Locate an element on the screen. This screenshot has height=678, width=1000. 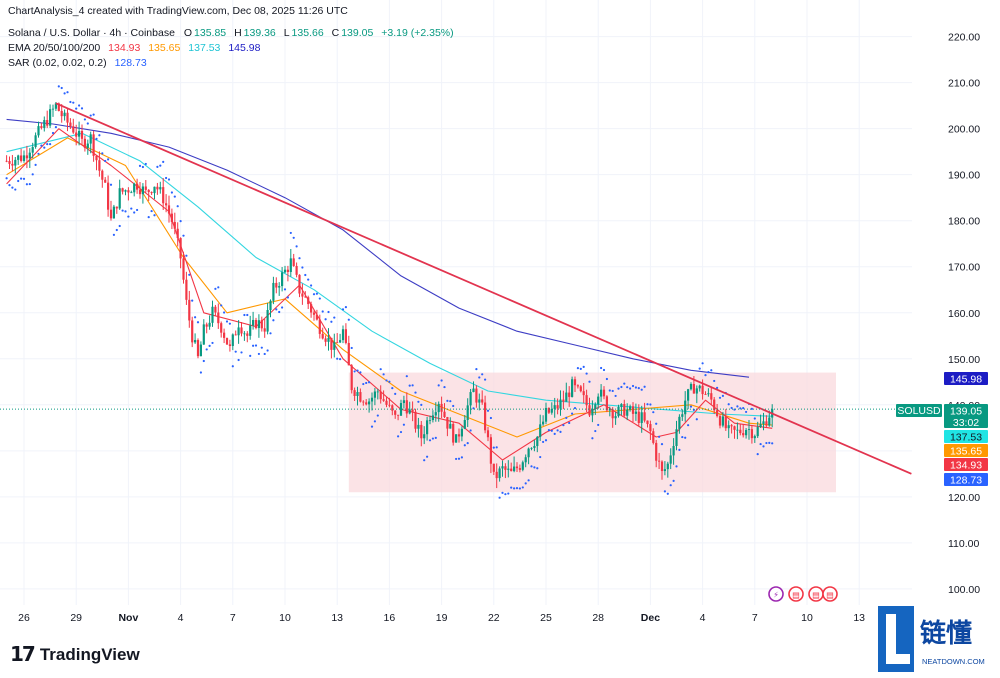
sar-legend: SAR (0.02, 0.02, 0.2) 128.73 is located at coordinates (78, 63).